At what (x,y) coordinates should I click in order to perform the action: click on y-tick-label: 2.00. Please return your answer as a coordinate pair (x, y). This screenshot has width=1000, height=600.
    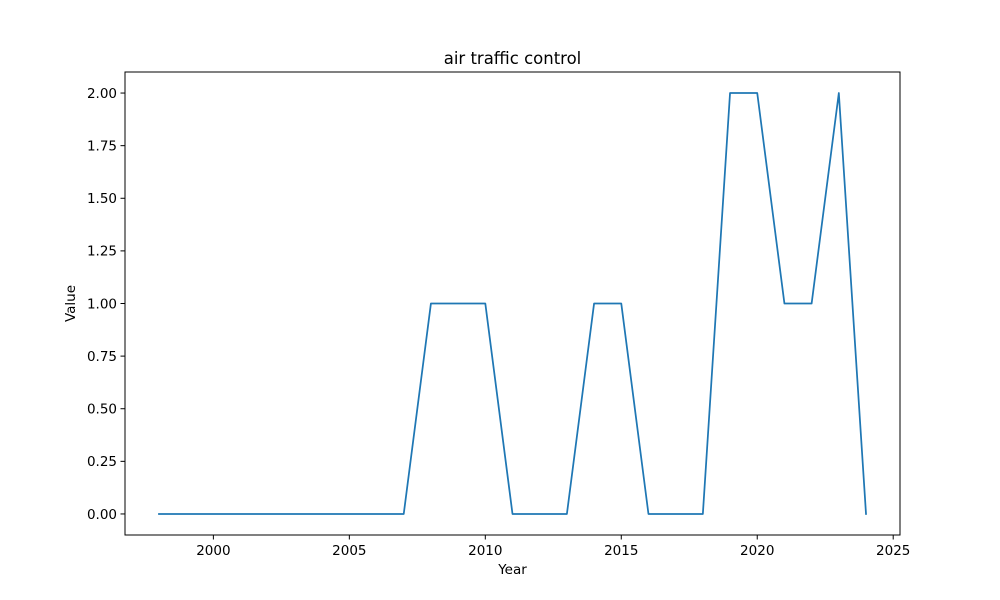
    Looking at the image, I should click on (102, 94).